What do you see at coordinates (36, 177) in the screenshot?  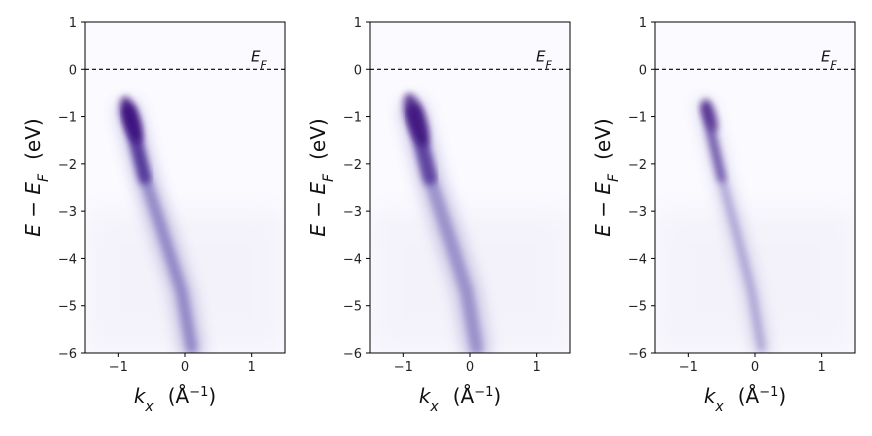 I see `y-axis-label-1: E − EF(eV)` at bounding box center [36, 177].